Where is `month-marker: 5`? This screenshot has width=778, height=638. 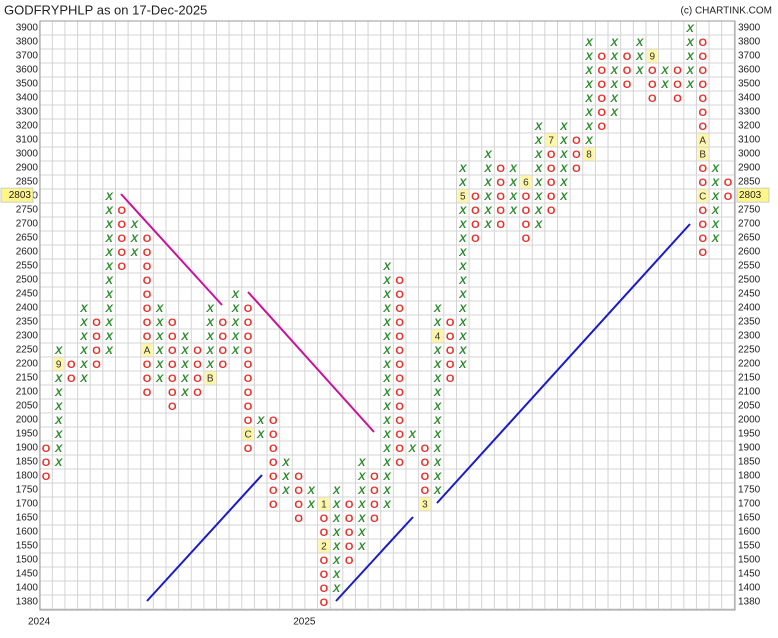 month-marker: 5 is located at coordinates (463, 197).